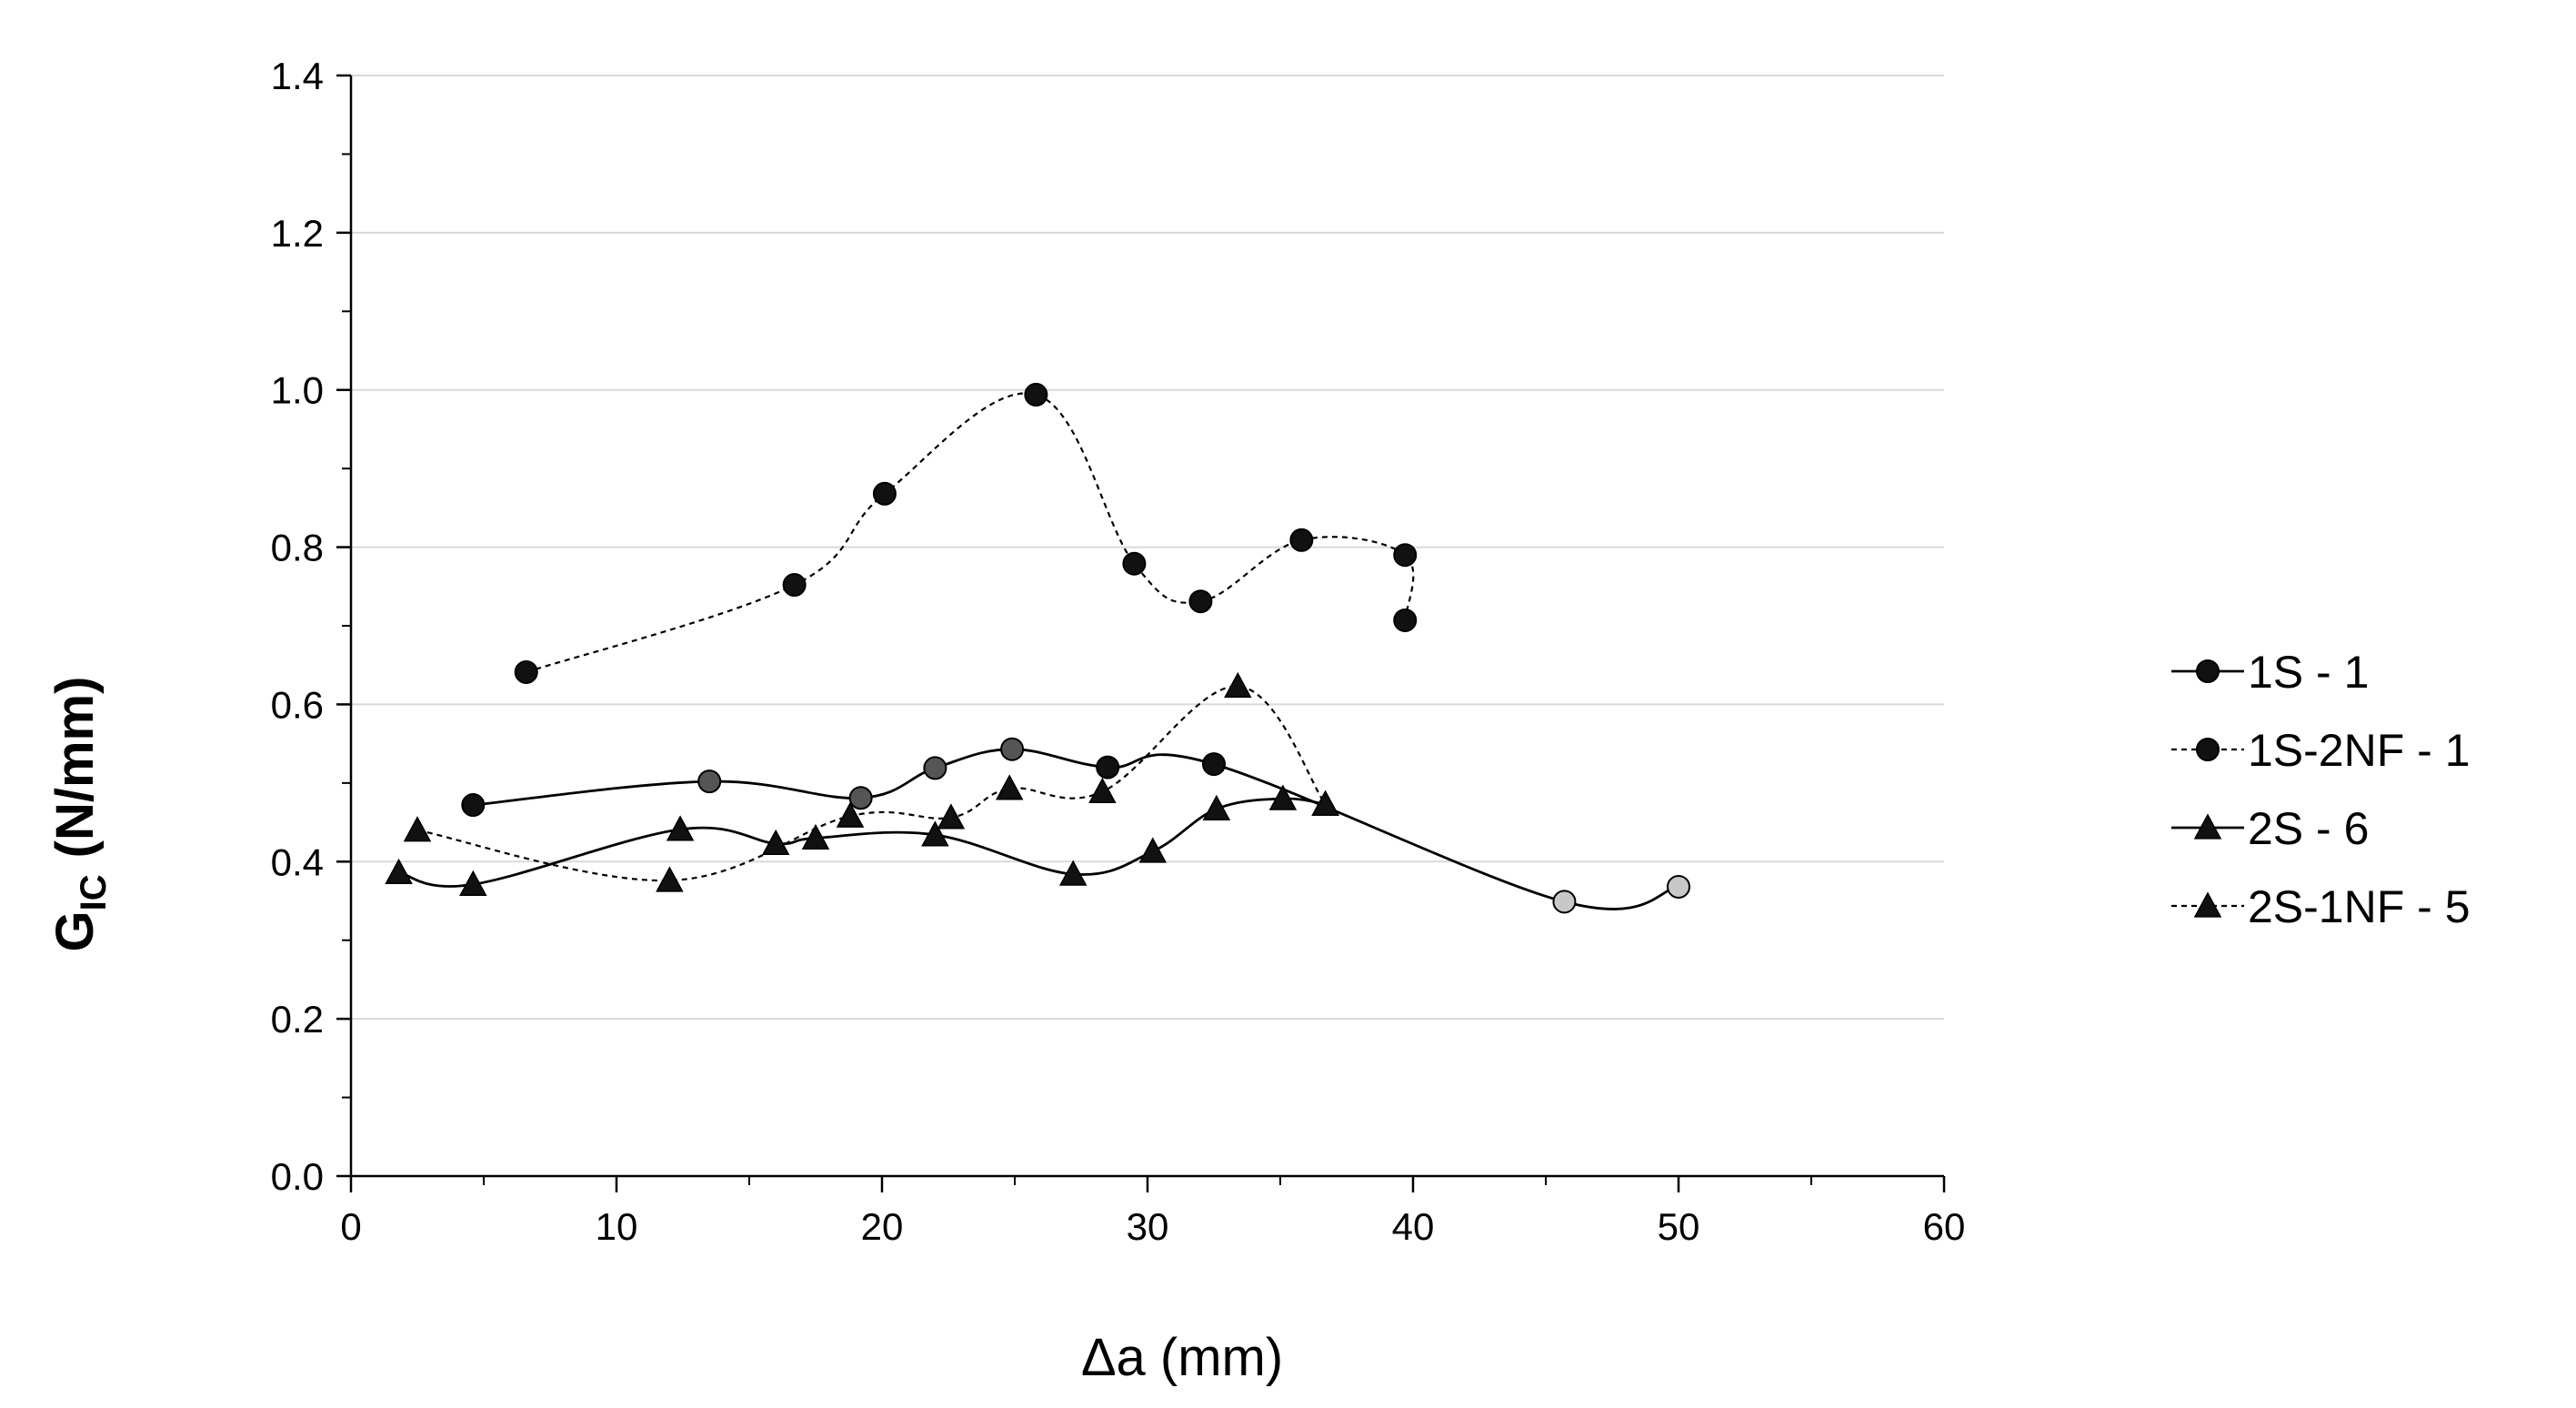 This screenshot has width=2576, height=1408. I want to click on legend-label: 2S-1NF - 5, so click(2359, 906).